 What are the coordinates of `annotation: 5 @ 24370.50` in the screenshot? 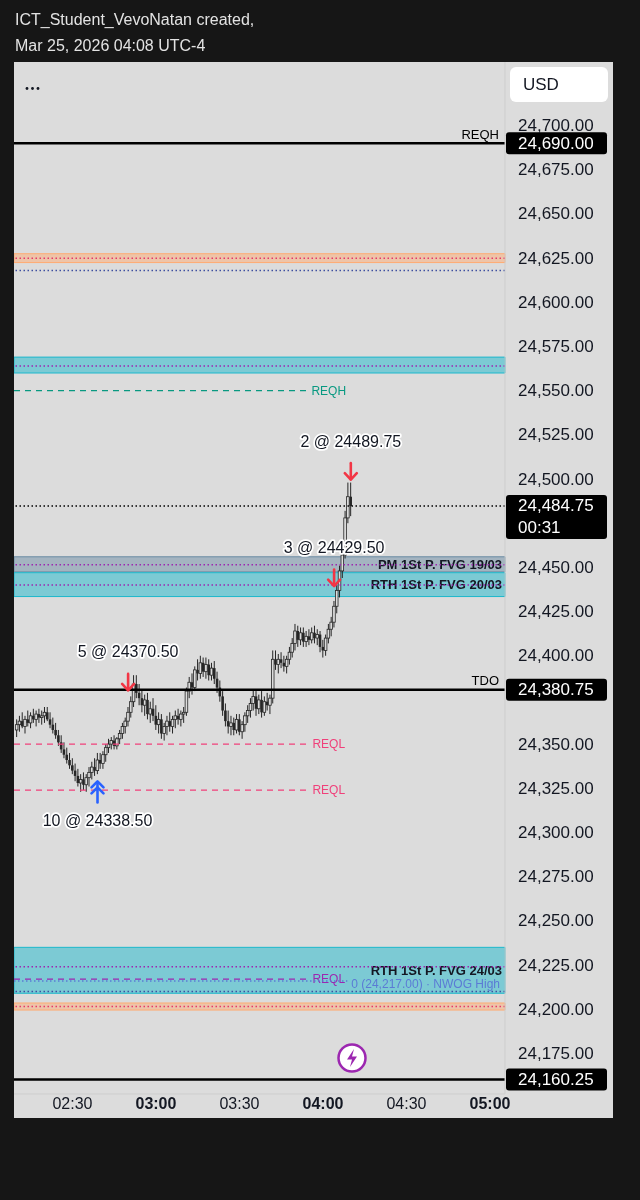 It's located at (128, 652).